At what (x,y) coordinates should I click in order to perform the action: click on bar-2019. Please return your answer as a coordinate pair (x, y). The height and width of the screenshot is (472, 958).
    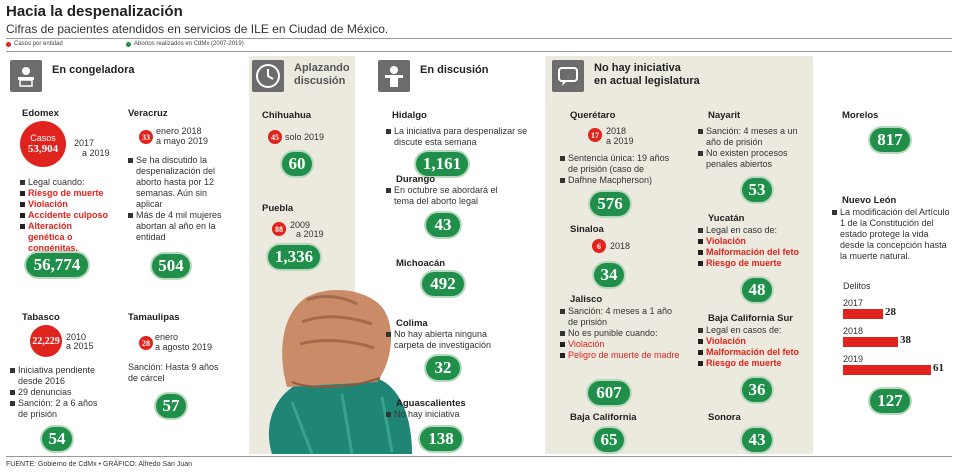
    Looking at the image, I should click on (887, 370).